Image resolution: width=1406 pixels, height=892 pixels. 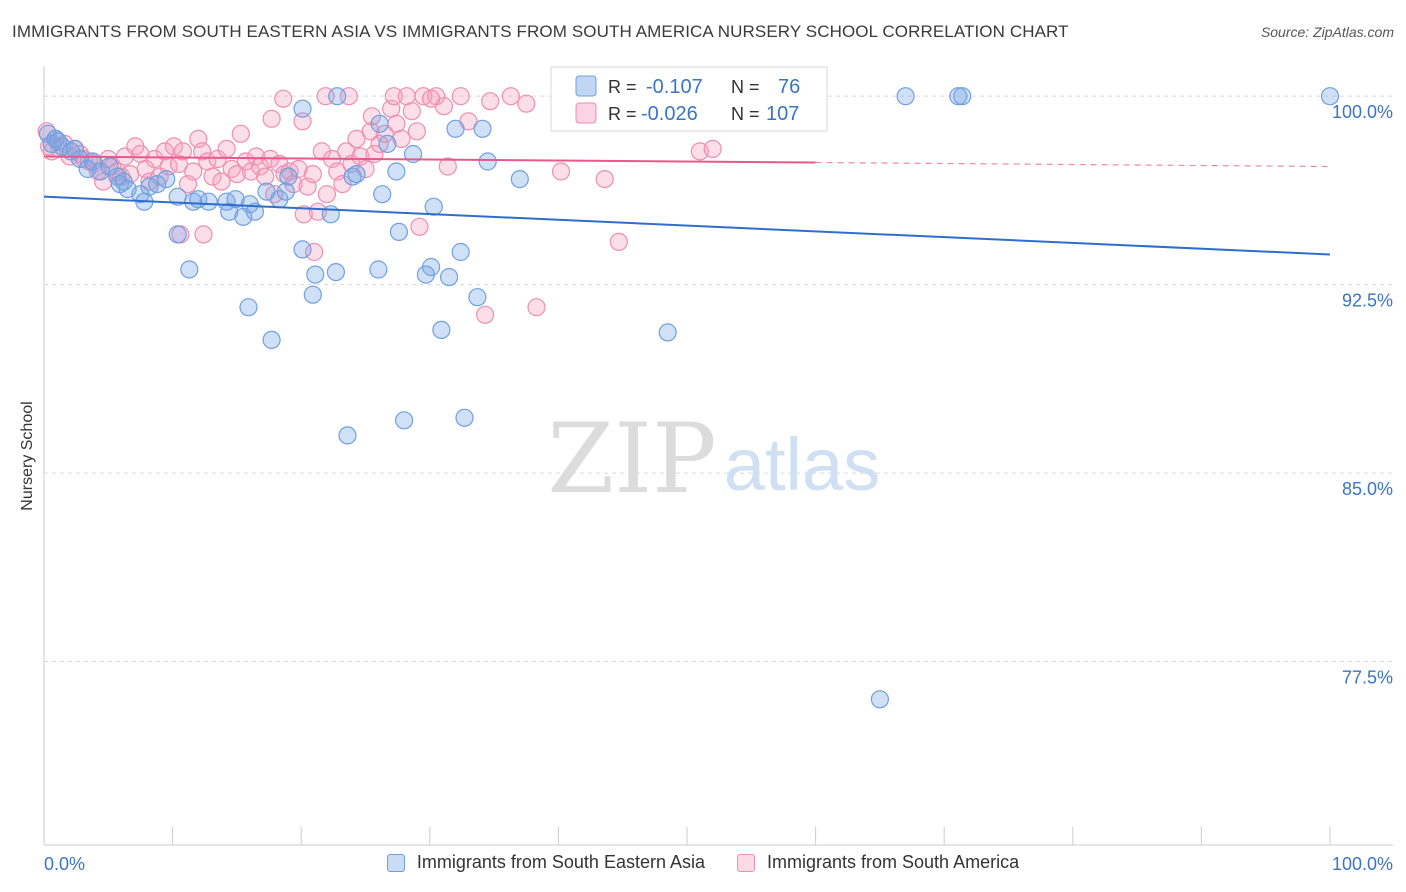 What do you see at coordinates (669, 114) in the screenshot?
I see `stats-legend-r-value-2: -0.026` at bounding box center [669, 114].